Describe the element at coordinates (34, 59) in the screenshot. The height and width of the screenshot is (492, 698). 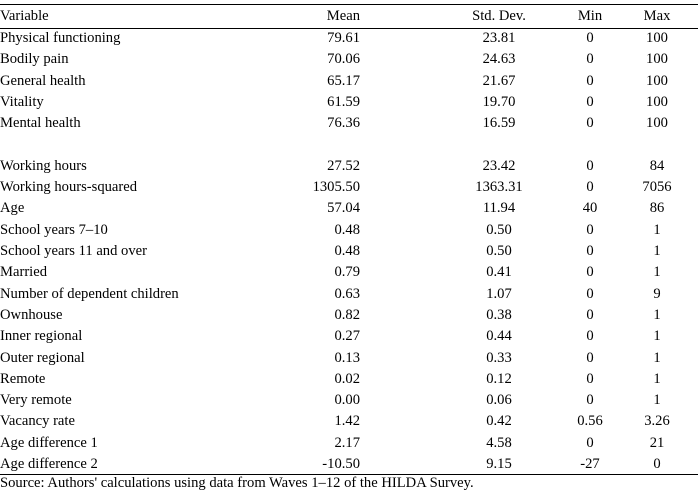
I see `cell-variable: Bodily pain` at that location.